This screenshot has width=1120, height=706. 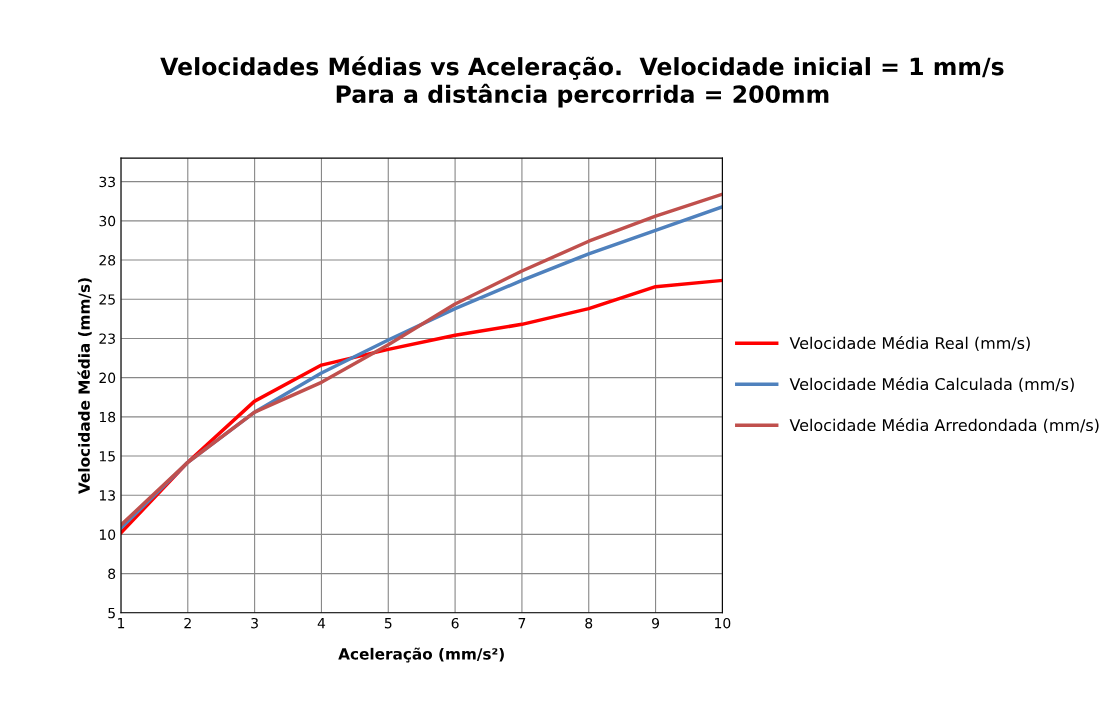 What do you see at coordinates (723, 623) in the screenshot?
I see `x-tick-label: 10` at bounding box center [723, 623].